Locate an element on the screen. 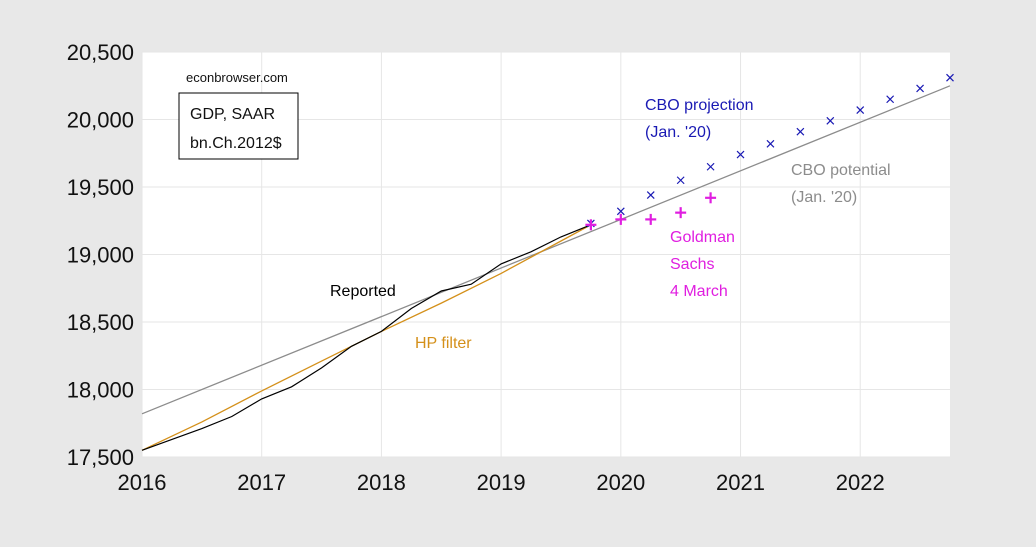  y-tick-label: 19,500 is located at coordinates (100, 187).